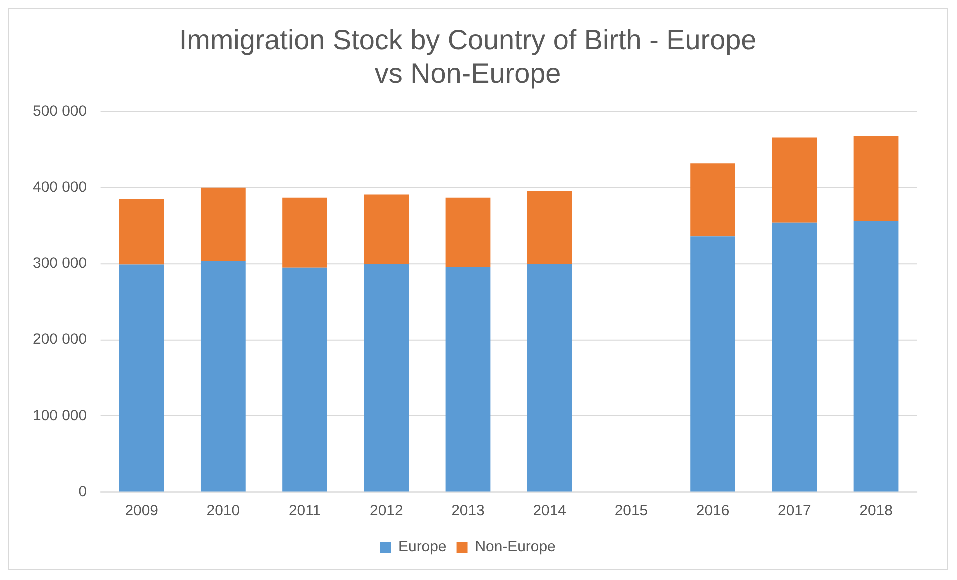  Describe the element at coordinates (515, 547) in the screenshot. I see `legend-label: Non-Europe` at that location.